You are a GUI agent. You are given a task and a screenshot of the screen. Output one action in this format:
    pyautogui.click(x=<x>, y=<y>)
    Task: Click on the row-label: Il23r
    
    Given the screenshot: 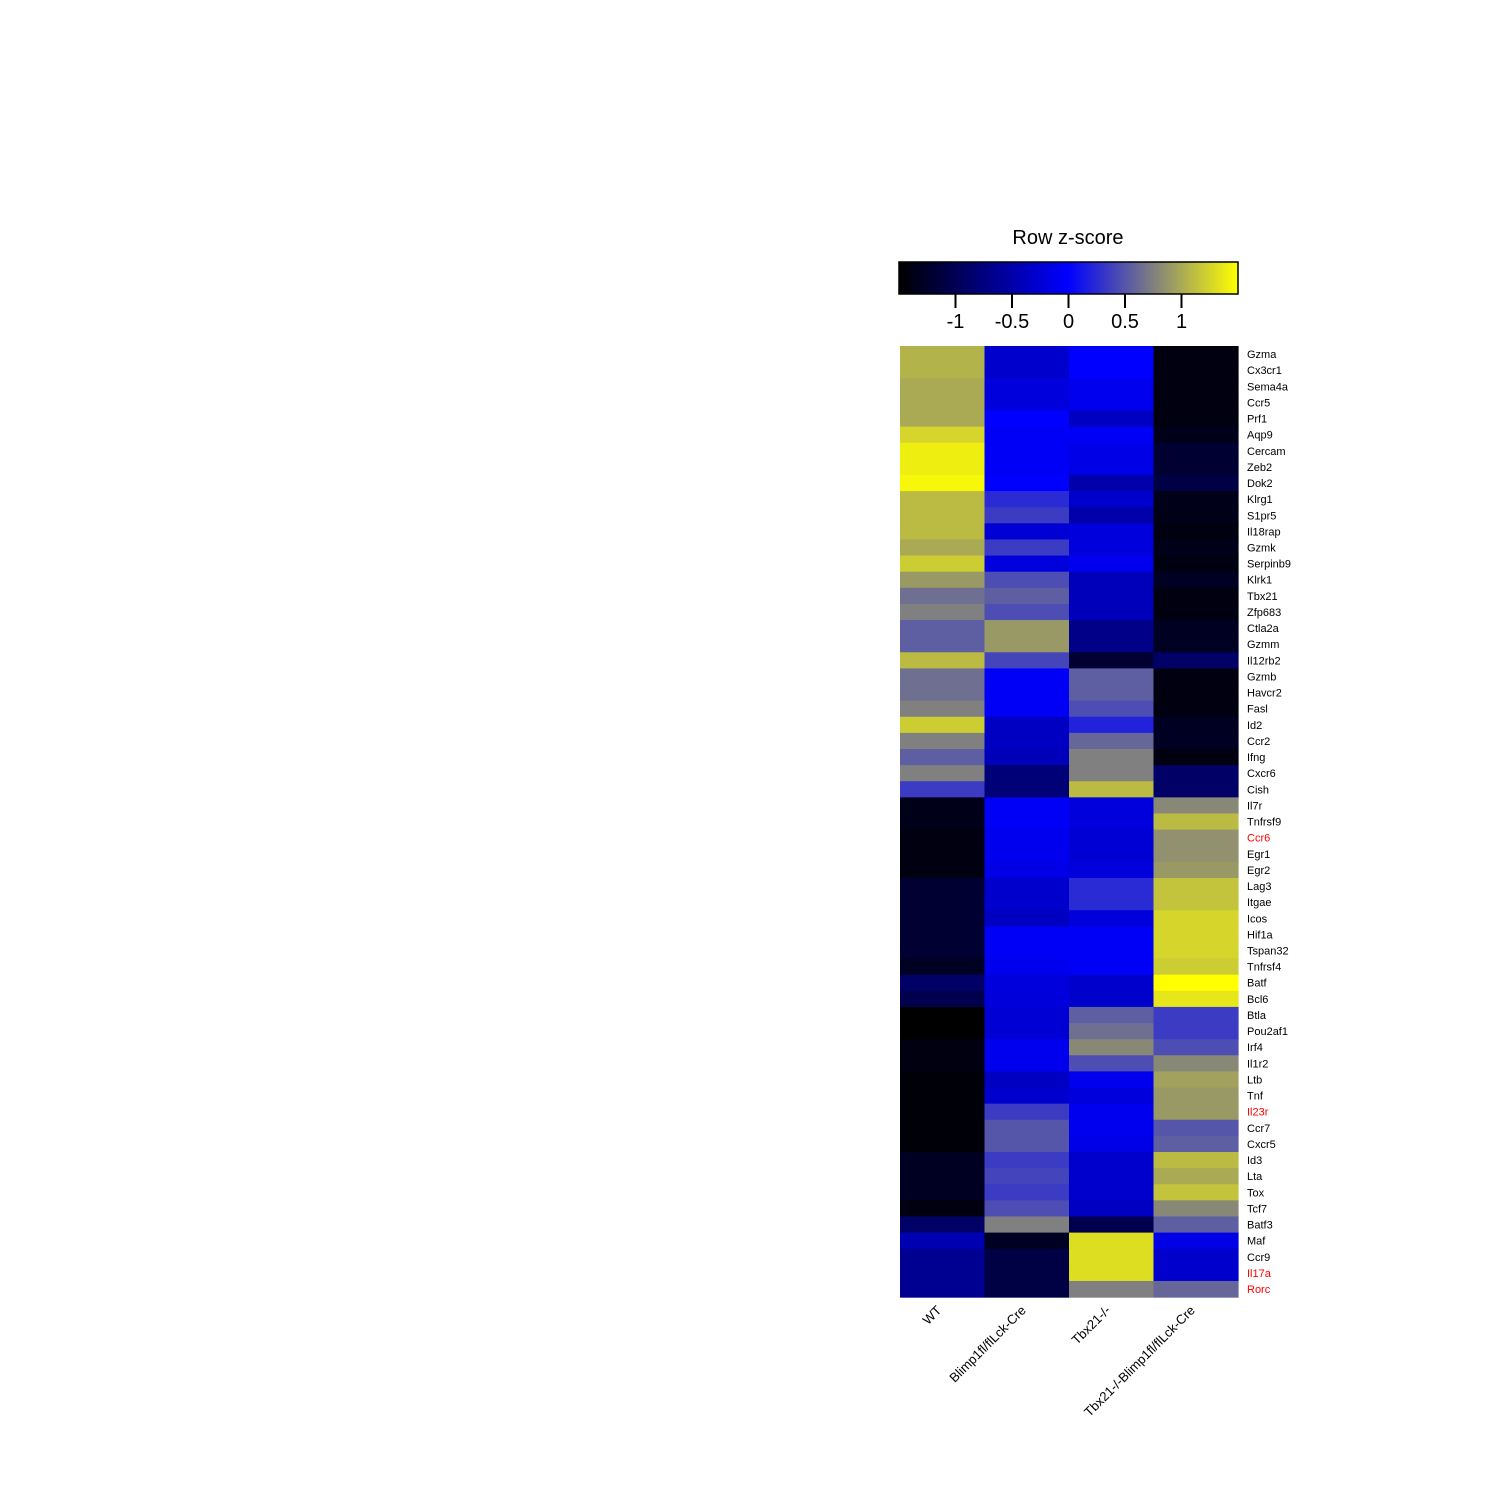 What is the action you would take?
    pyautogui.click(x=1258, y=1113)
    